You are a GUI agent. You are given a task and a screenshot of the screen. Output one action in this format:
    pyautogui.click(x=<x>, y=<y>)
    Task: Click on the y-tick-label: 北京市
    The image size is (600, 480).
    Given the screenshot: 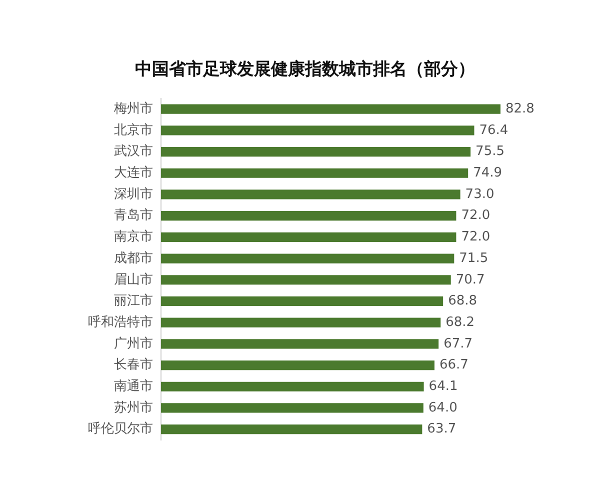 What is the action you would take?
    pyautogui.click(x=133, y=130)
    